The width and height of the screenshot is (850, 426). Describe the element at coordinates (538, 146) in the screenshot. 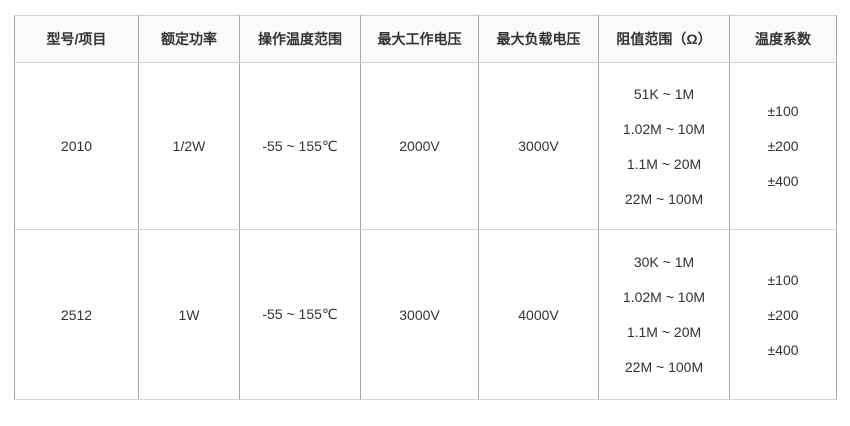

I see `cell-max-overload-voltage: 3000V` at that location.